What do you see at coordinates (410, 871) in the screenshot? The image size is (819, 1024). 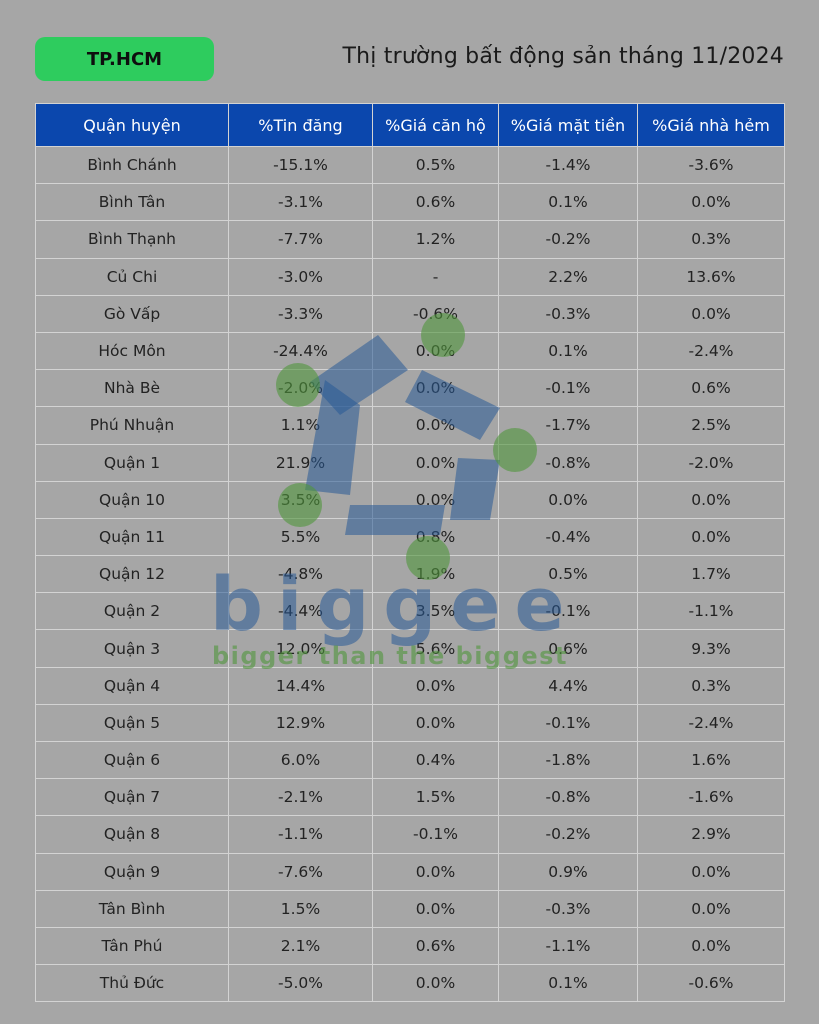 I see `table-row: Quận 9 -7.6% 0.0% 0.9% 0.0%` at bounding box center [410, 871].